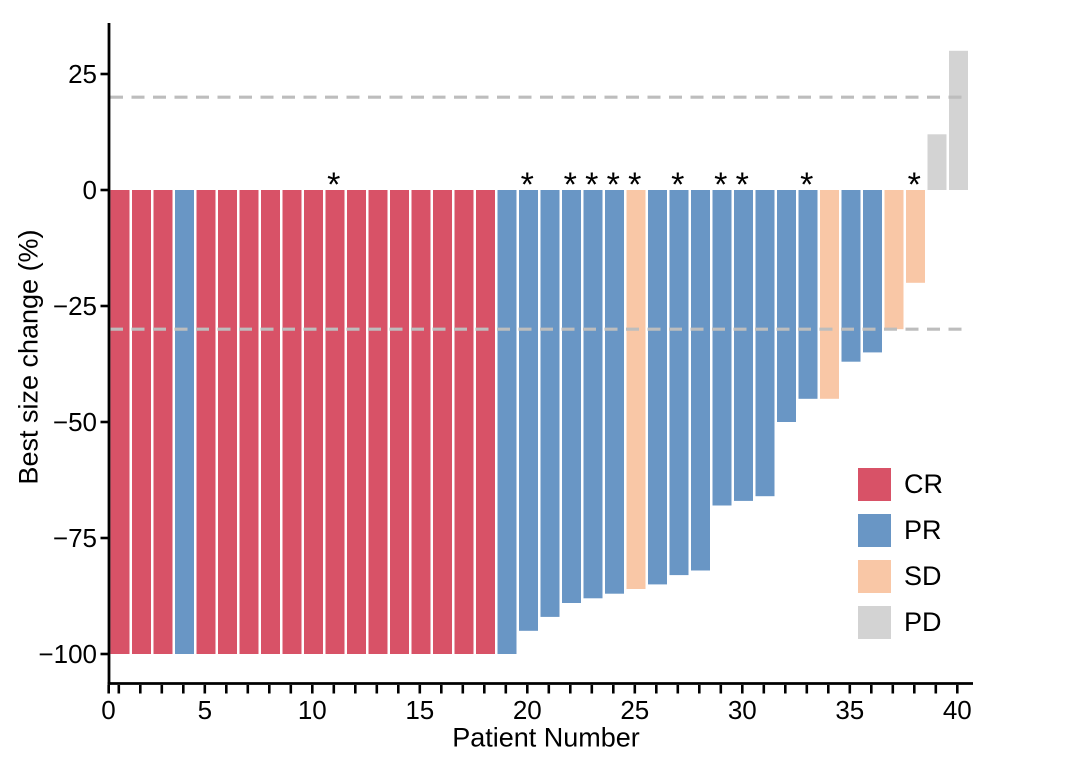 This screenshot has height=763, width=1080. I want to click on x-tick-label-20: 20, so click(527, 710).